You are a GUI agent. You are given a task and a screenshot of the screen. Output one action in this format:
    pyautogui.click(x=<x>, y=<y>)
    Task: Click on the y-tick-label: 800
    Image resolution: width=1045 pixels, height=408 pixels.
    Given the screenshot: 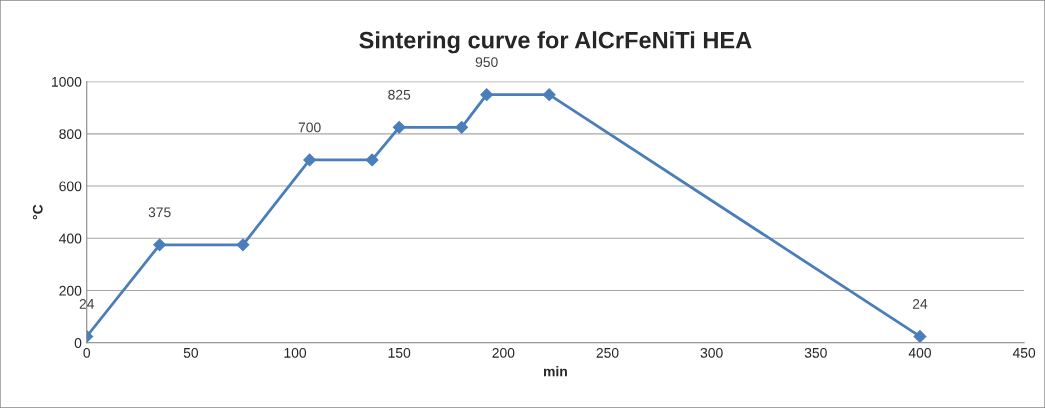 What is the action you would take?
    pyautogui.click(x=70, y=134)
    